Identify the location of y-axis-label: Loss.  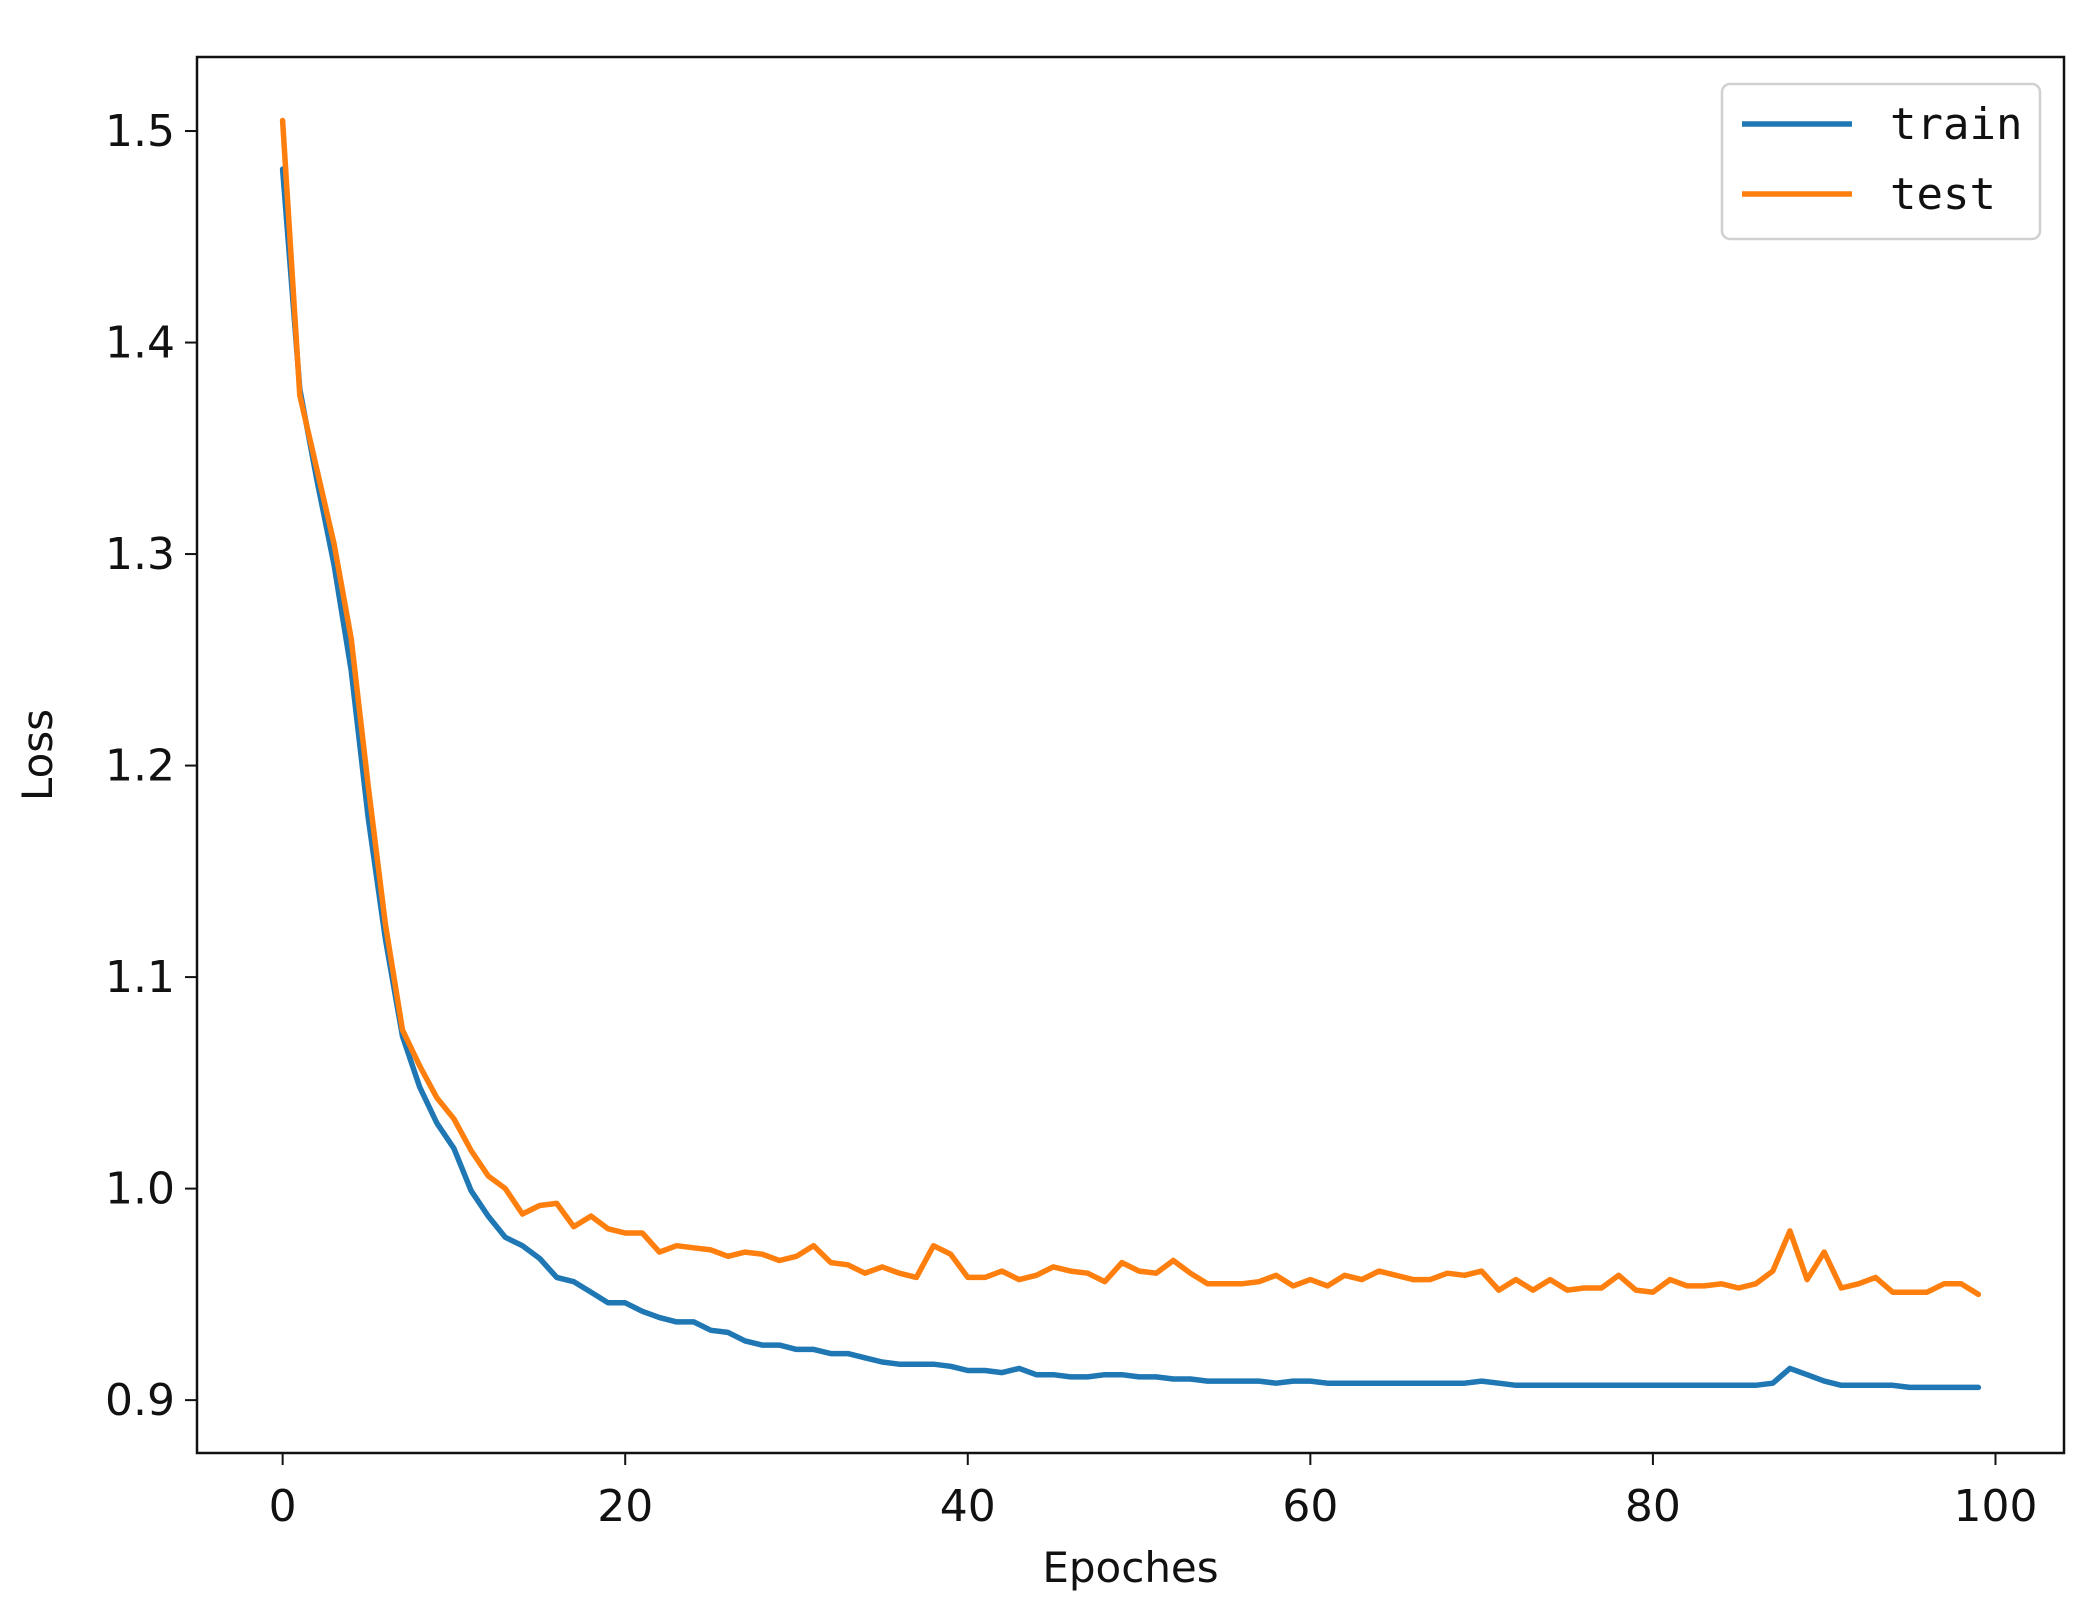
(37, 755).